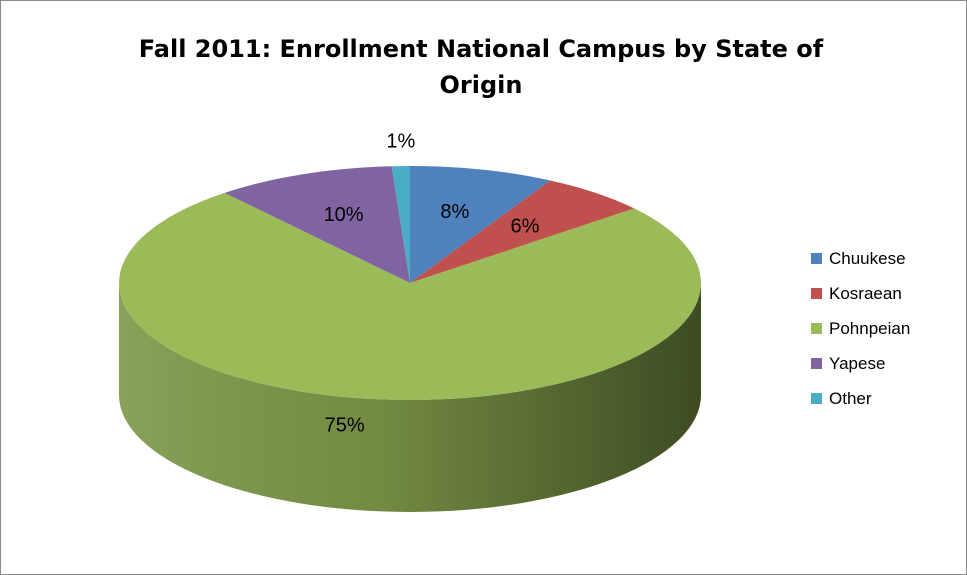 The image size is (967, 575). Describe the element at coordinates (400, 141) in the screenshot. I see `data-label-other: 1%` at that location.